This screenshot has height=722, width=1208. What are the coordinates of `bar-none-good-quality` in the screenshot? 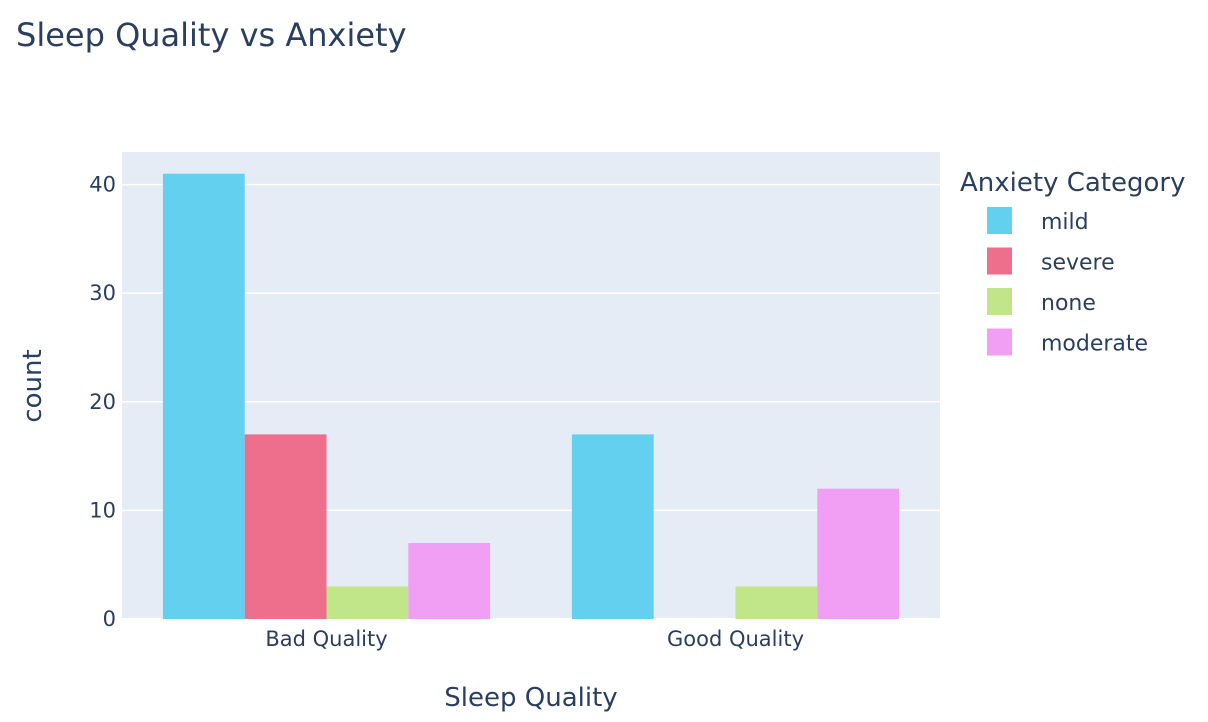 It's located at (776, 602).